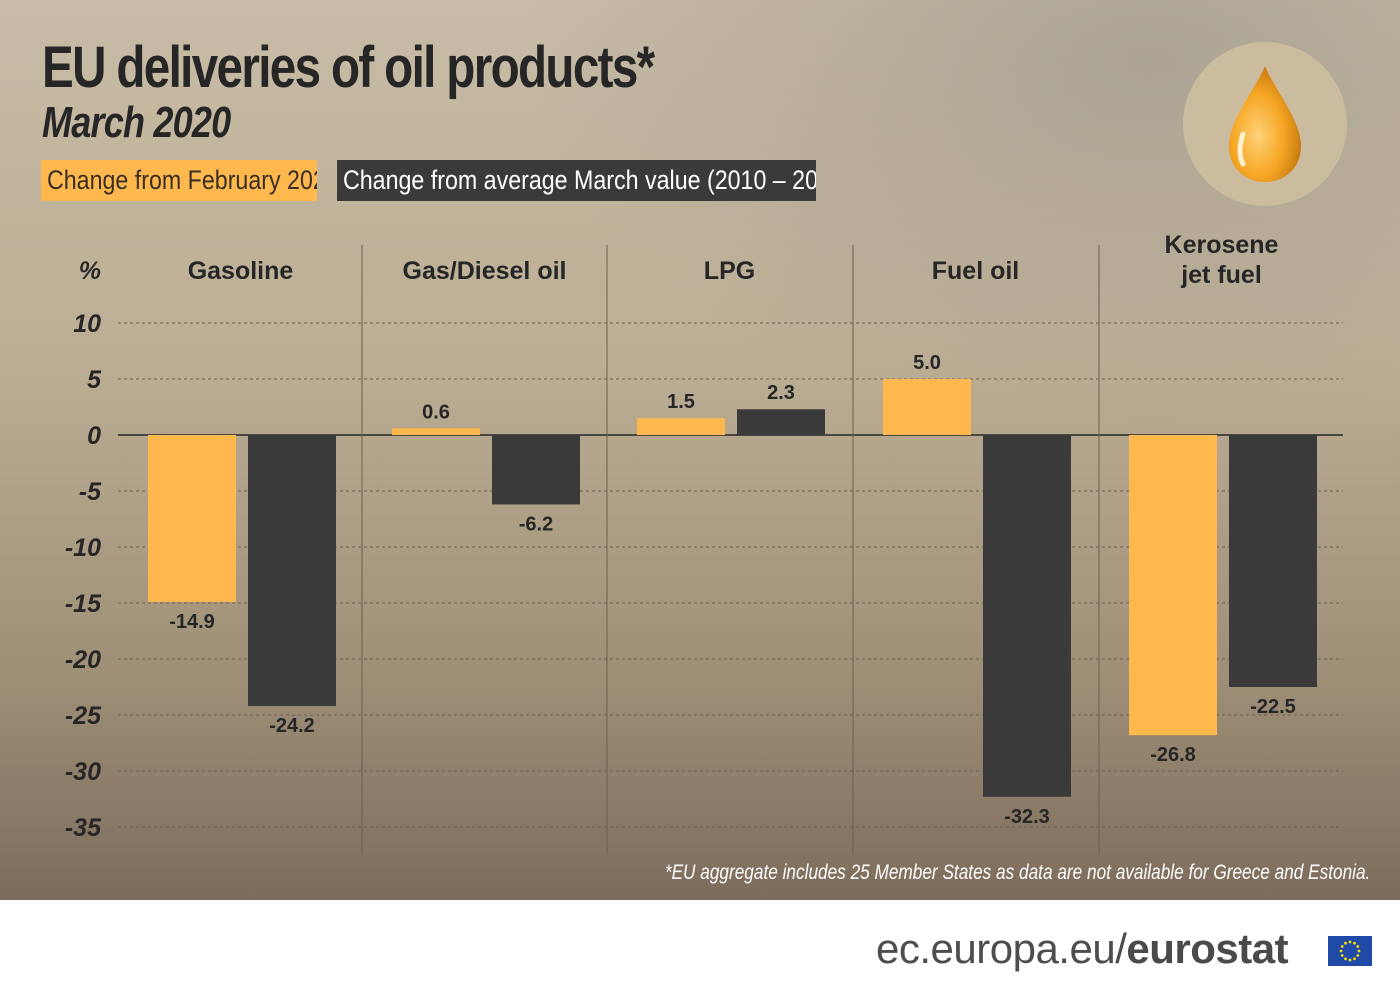  What do you see at coordinates (1273, 707) in the screenshot?
I see `bar-value-label: -22.5` at bounding box center [1273, 707].